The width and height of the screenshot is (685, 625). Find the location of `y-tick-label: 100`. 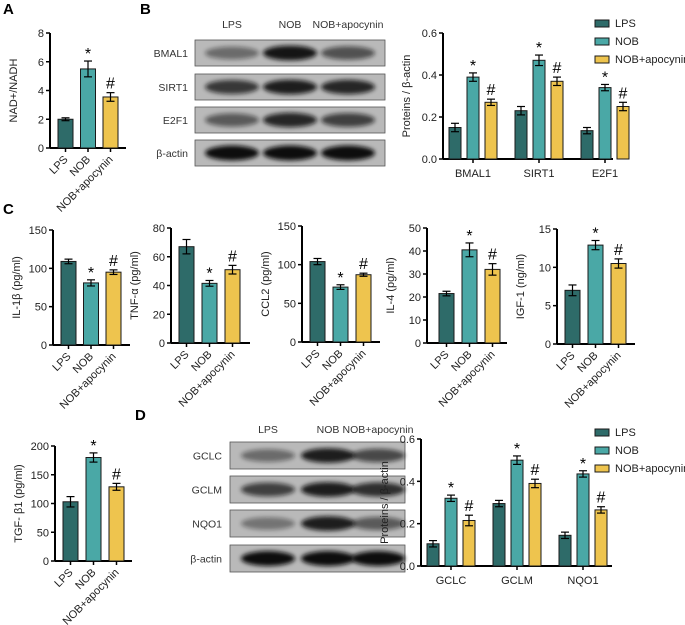

y-tick-label: 100 is located at coordinates (40, 505).